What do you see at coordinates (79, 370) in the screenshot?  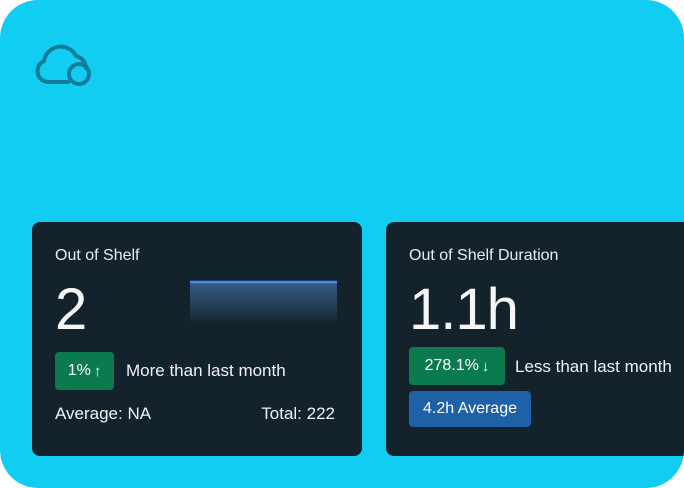 I see `change-percent: 1%` at bounding box center [79, 370].